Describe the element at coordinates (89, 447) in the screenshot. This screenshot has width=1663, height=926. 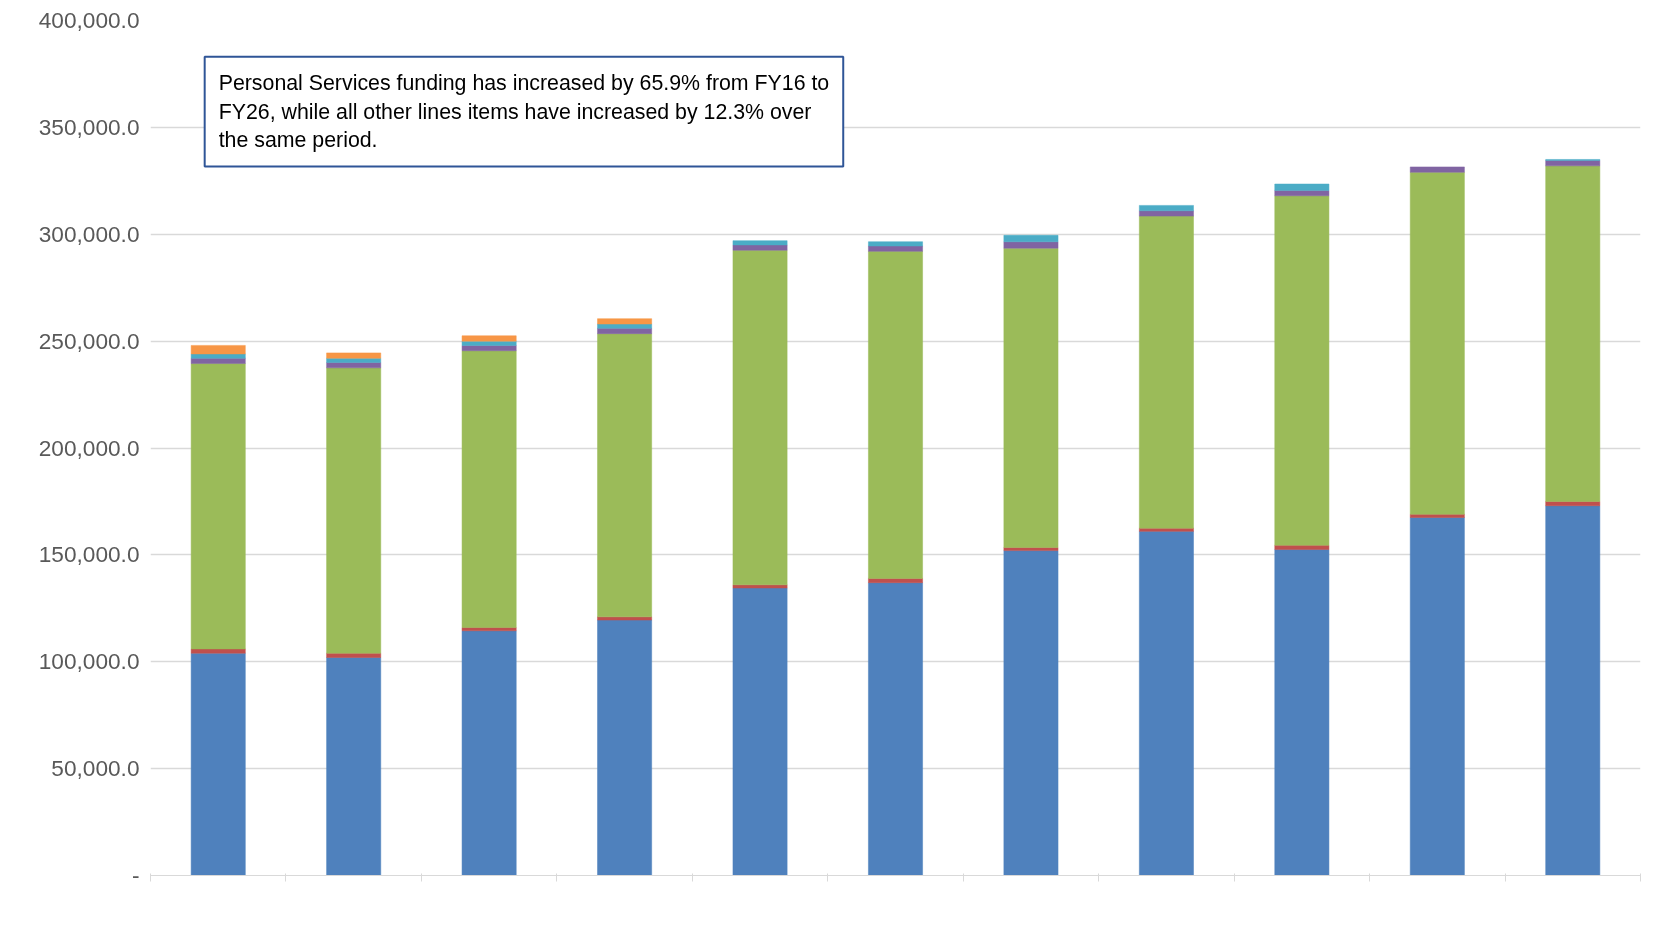
I see `y-tick-label: 200,000.0` at that location.